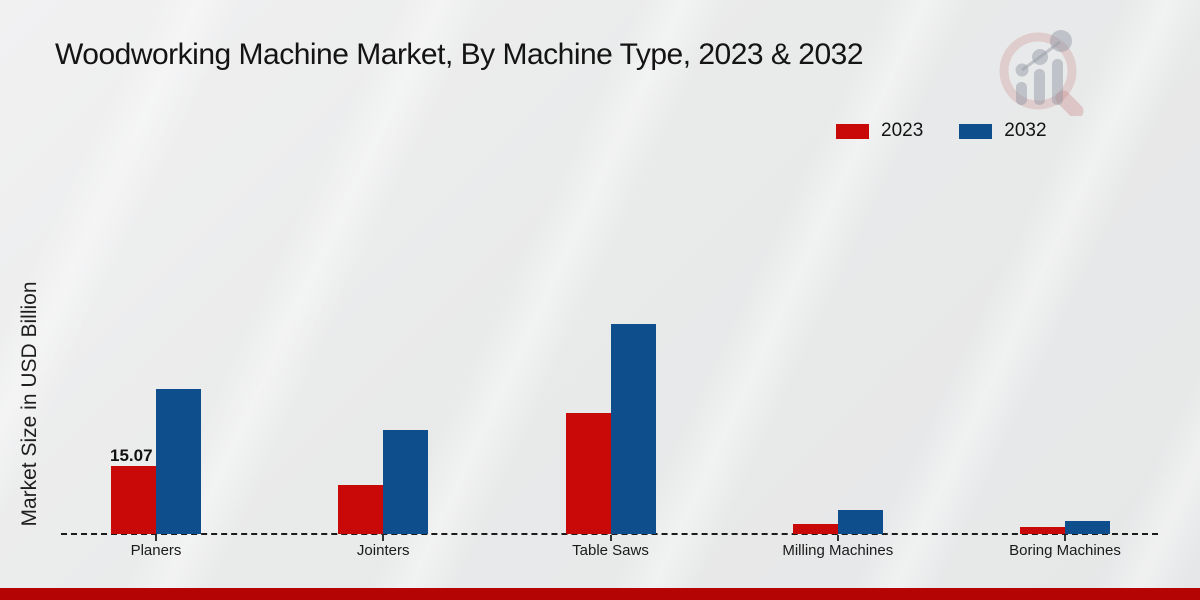  Describe the element at coordinates (610, 538) in the screenshot. I see `x-axis-tick-table-saws` at that location.